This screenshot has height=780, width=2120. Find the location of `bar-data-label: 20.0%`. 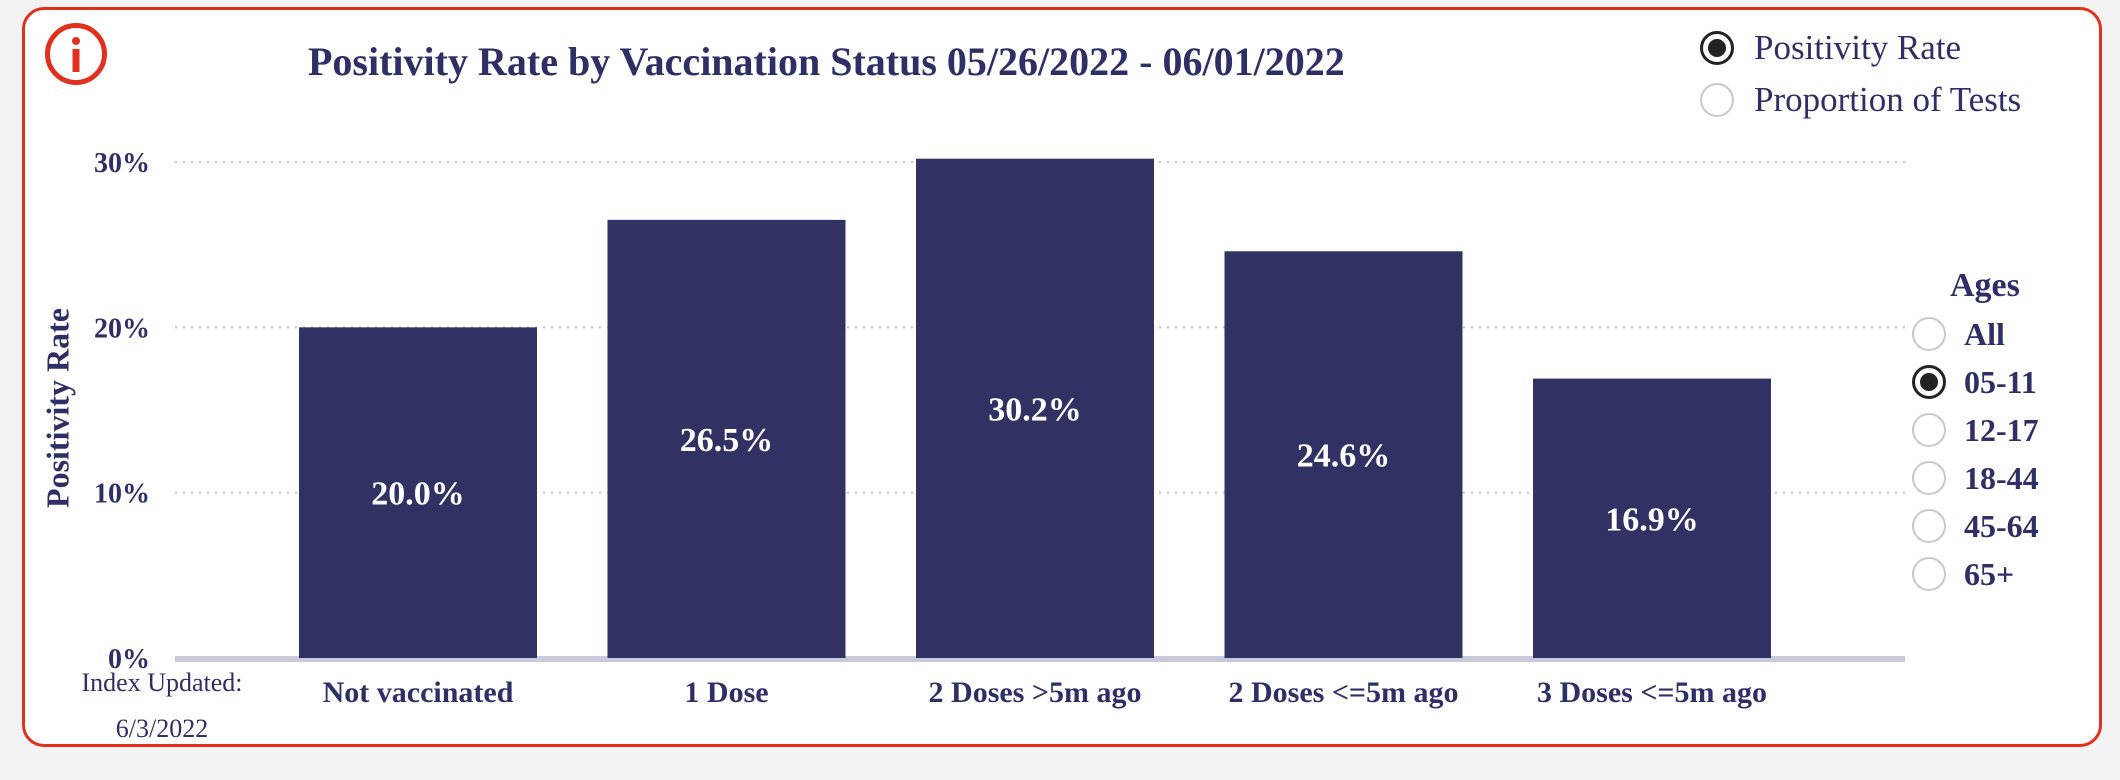

bar-data-label: 20.0% is located at coordinates (418, 494).